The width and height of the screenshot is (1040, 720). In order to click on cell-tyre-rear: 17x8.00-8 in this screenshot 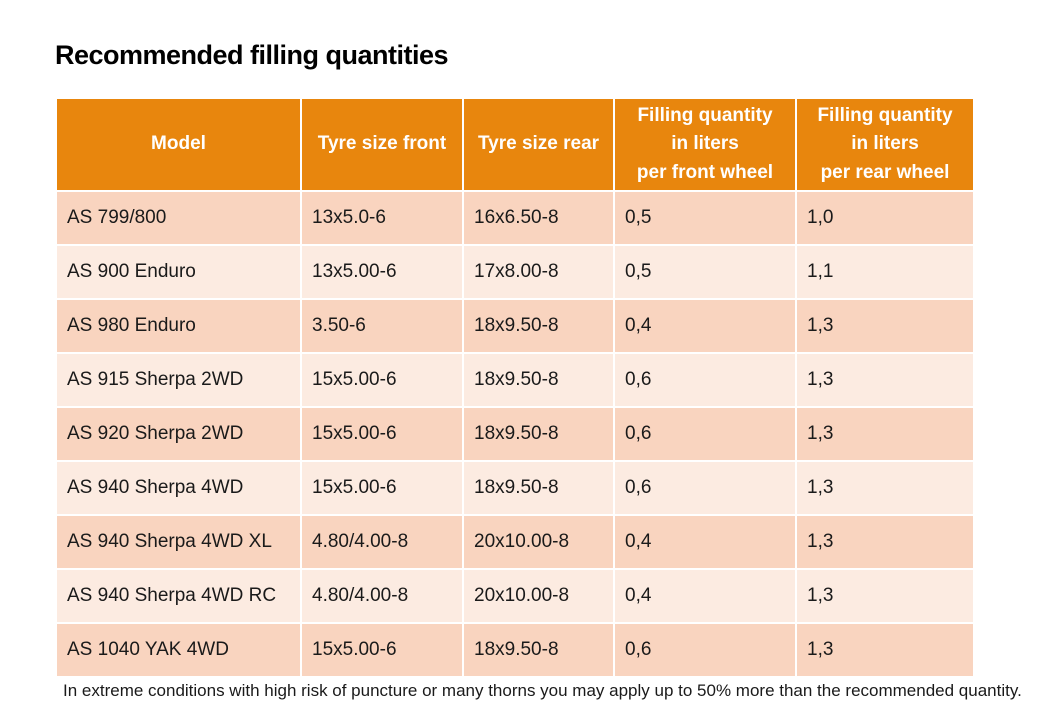, I will do `click(538, 272)`.